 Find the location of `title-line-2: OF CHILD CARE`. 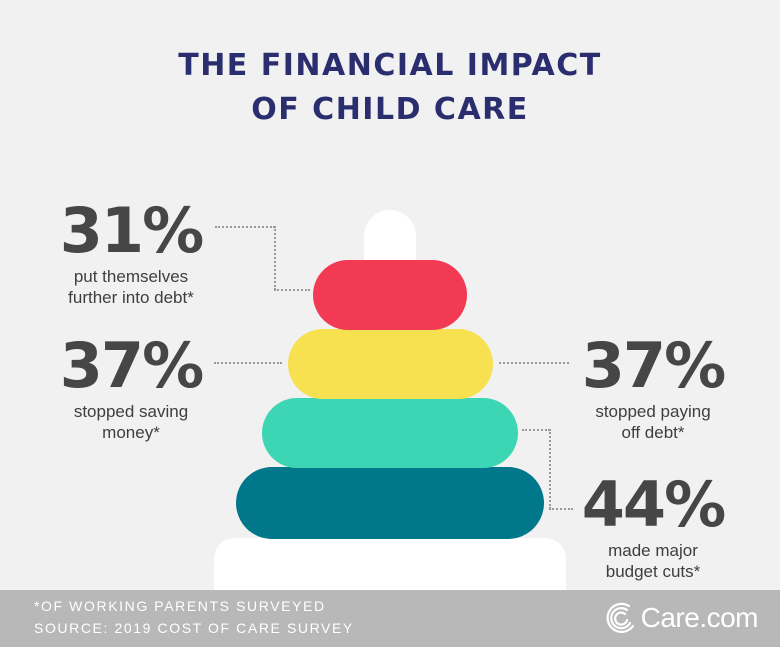

title-line-2: OF CHILD CARE is located at coordinates (390, 109).